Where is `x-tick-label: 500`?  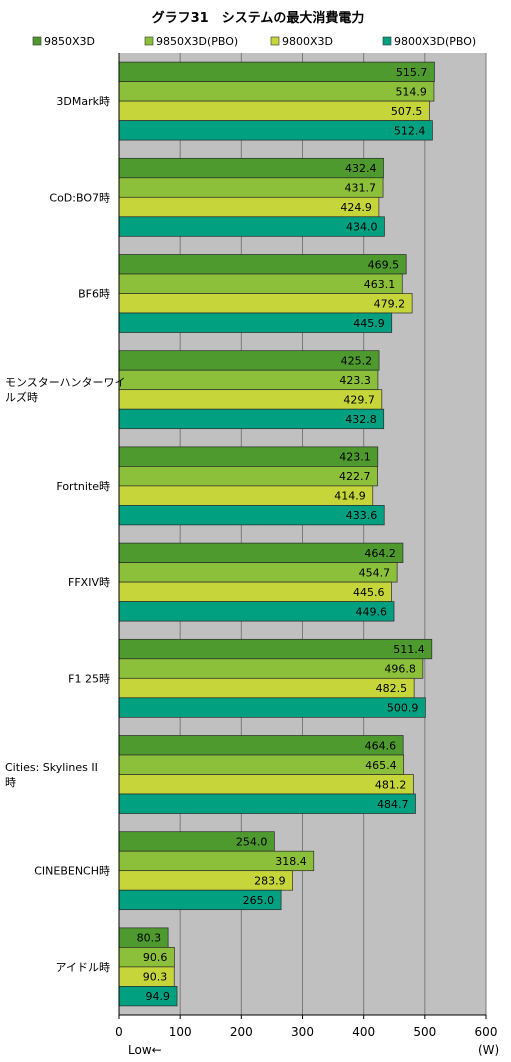
x-tick-label: 500 is located at coordinates (424, 1032).